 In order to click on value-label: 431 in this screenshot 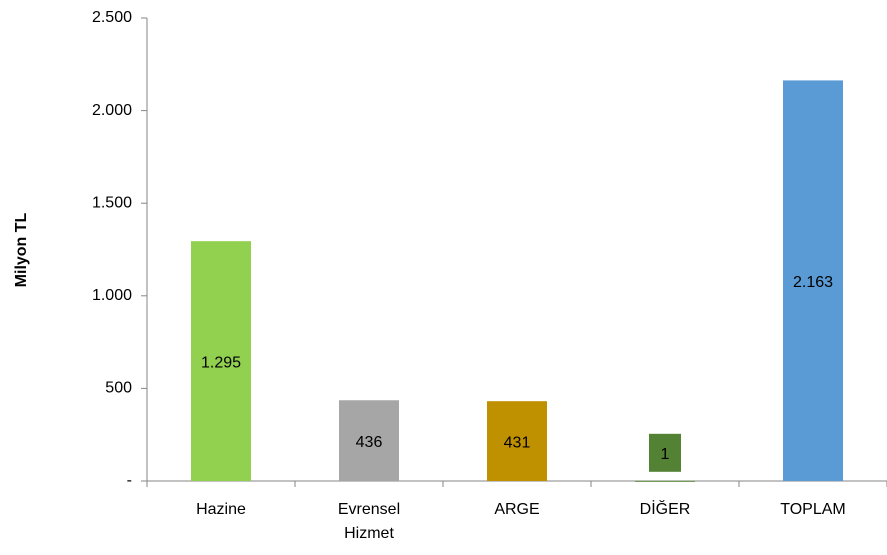, I will do `click(517, 442)`.